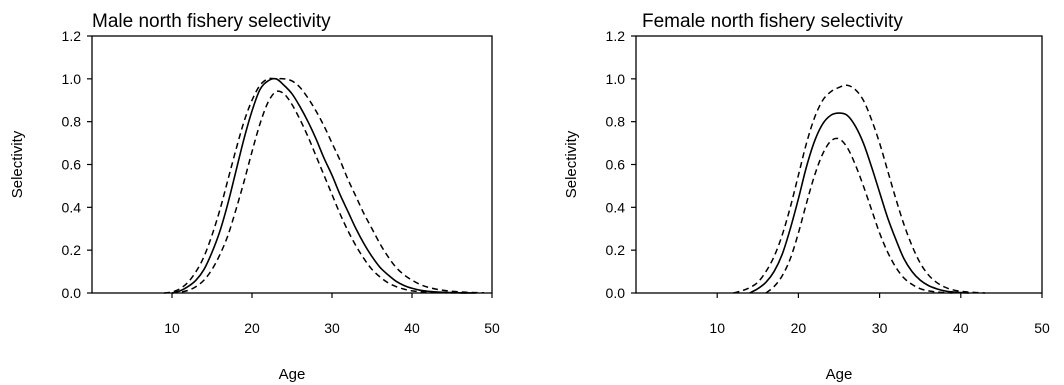  What do you see at coordinates (616, 250) in the screenshot?
I see `chart-2-ytick-label: 0.2` at bounding box center [616, 250].